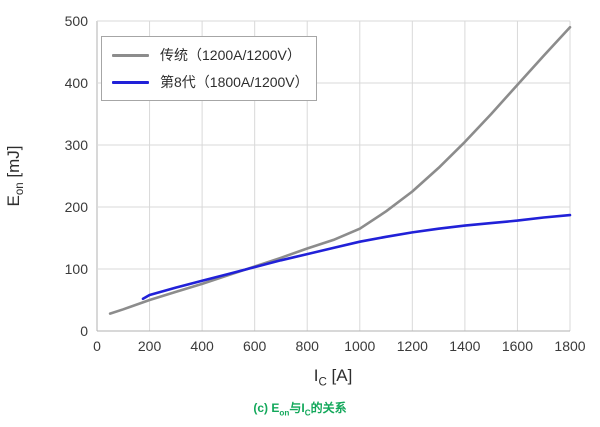 This screenshot has height=427, width=600. I want to click on x-axis-label: IC [A], so click(333, 377).